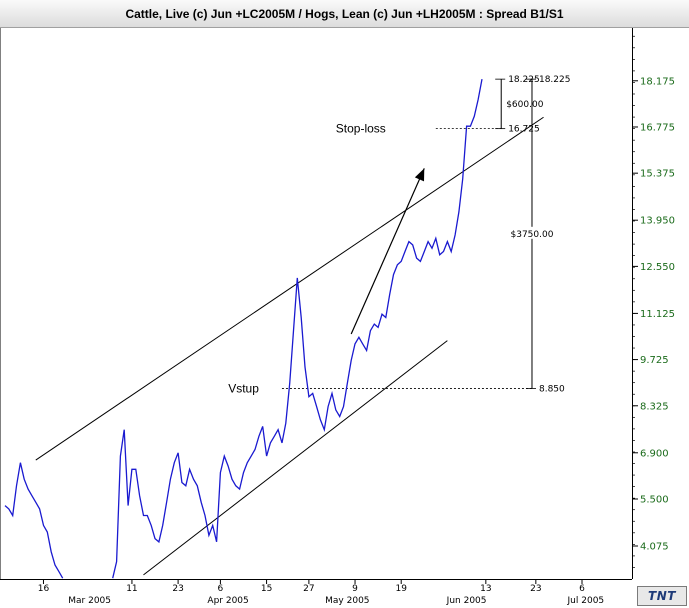 The height and width of the screenshot is (608, 689). What do you see at coordinates (361, 129) in the screenshot?
I see `annotation-stop-loss: Stop-loss` at bounding box center [361, 129].